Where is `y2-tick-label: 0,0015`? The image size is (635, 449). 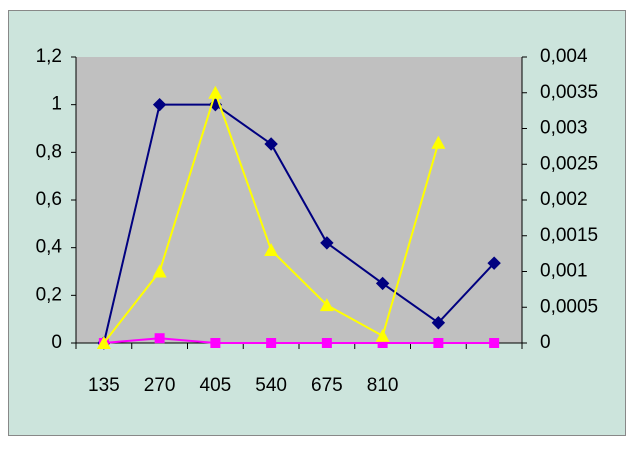 y2-tick-label: 0,0015 is located at coordinates (569, 235).